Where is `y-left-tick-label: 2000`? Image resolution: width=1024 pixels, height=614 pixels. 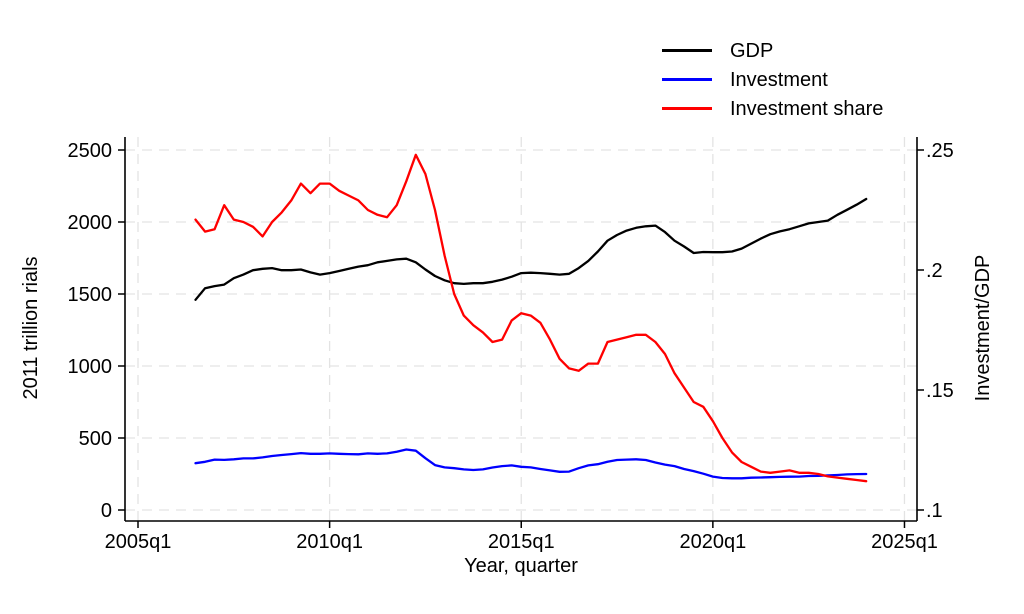 y-left-tick-label: 2000 is located at coordinates (90, 223).